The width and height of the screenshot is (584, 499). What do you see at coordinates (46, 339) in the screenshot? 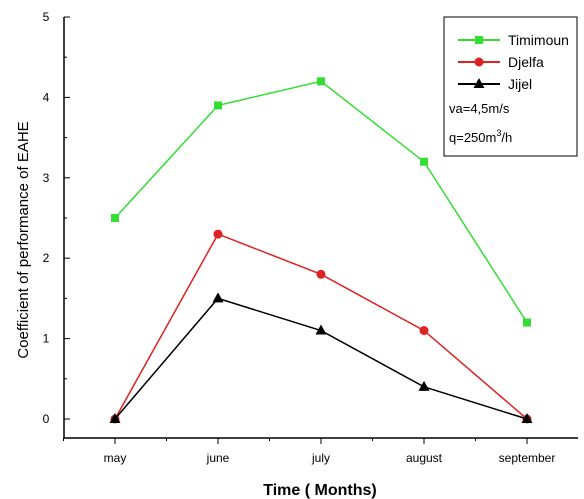
I see `y-tick-label: 1` at bounding box center [46, 339].